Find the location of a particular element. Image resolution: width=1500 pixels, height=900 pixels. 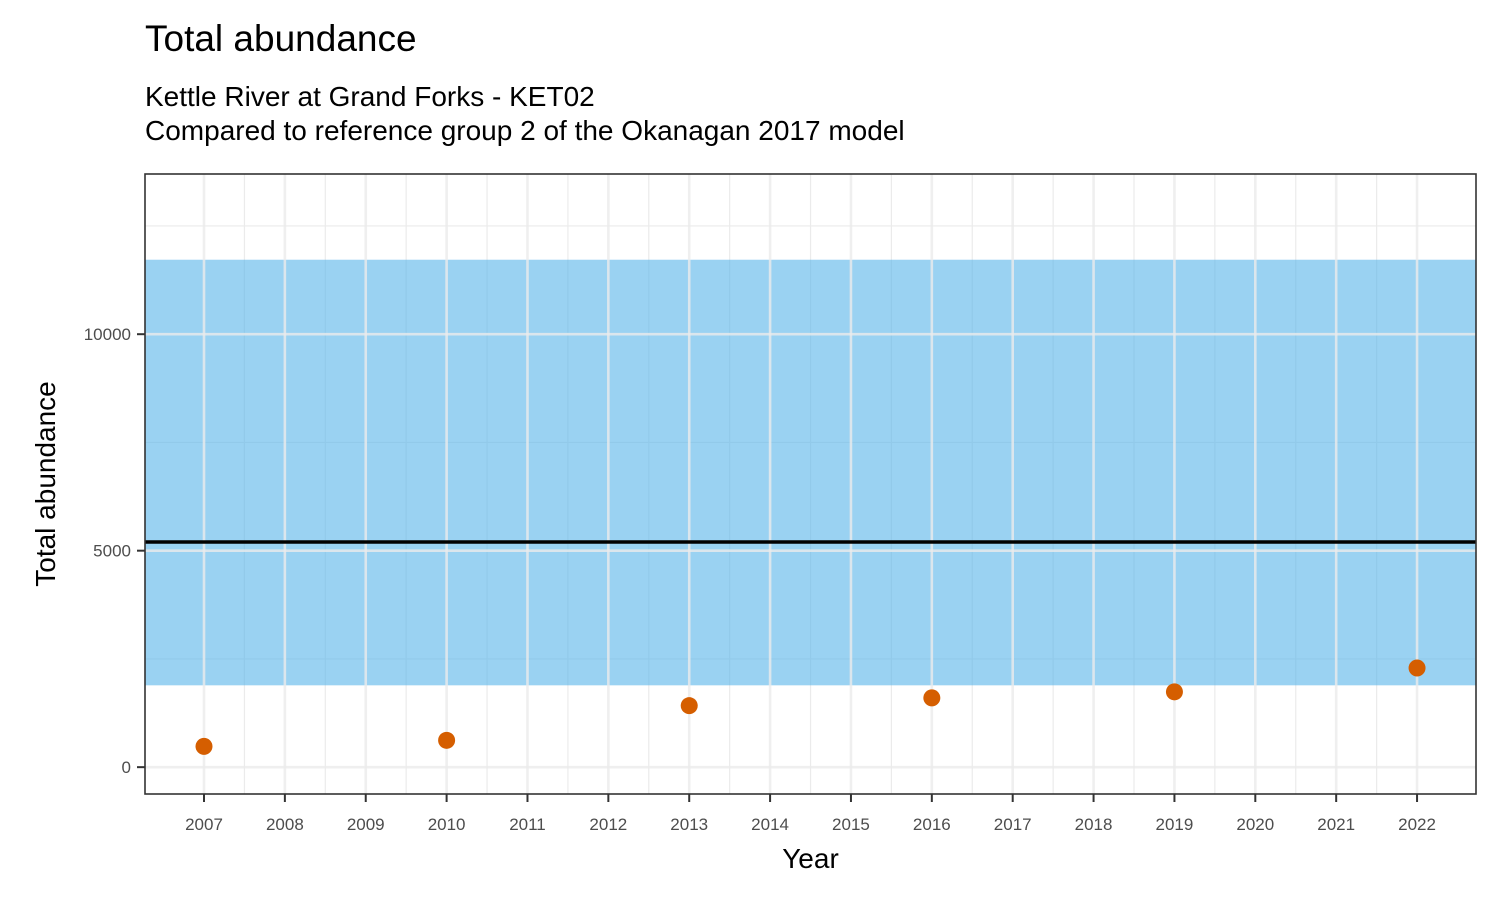

x-tick-label: 2020 is located at coordinates (1255, 824).